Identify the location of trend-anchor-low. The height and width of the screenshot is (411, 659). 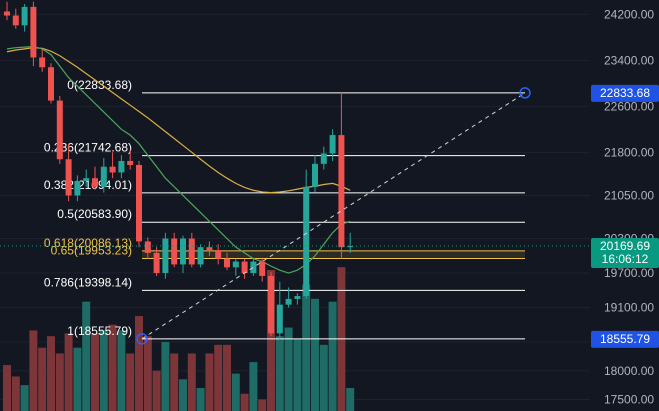
(142, 339).